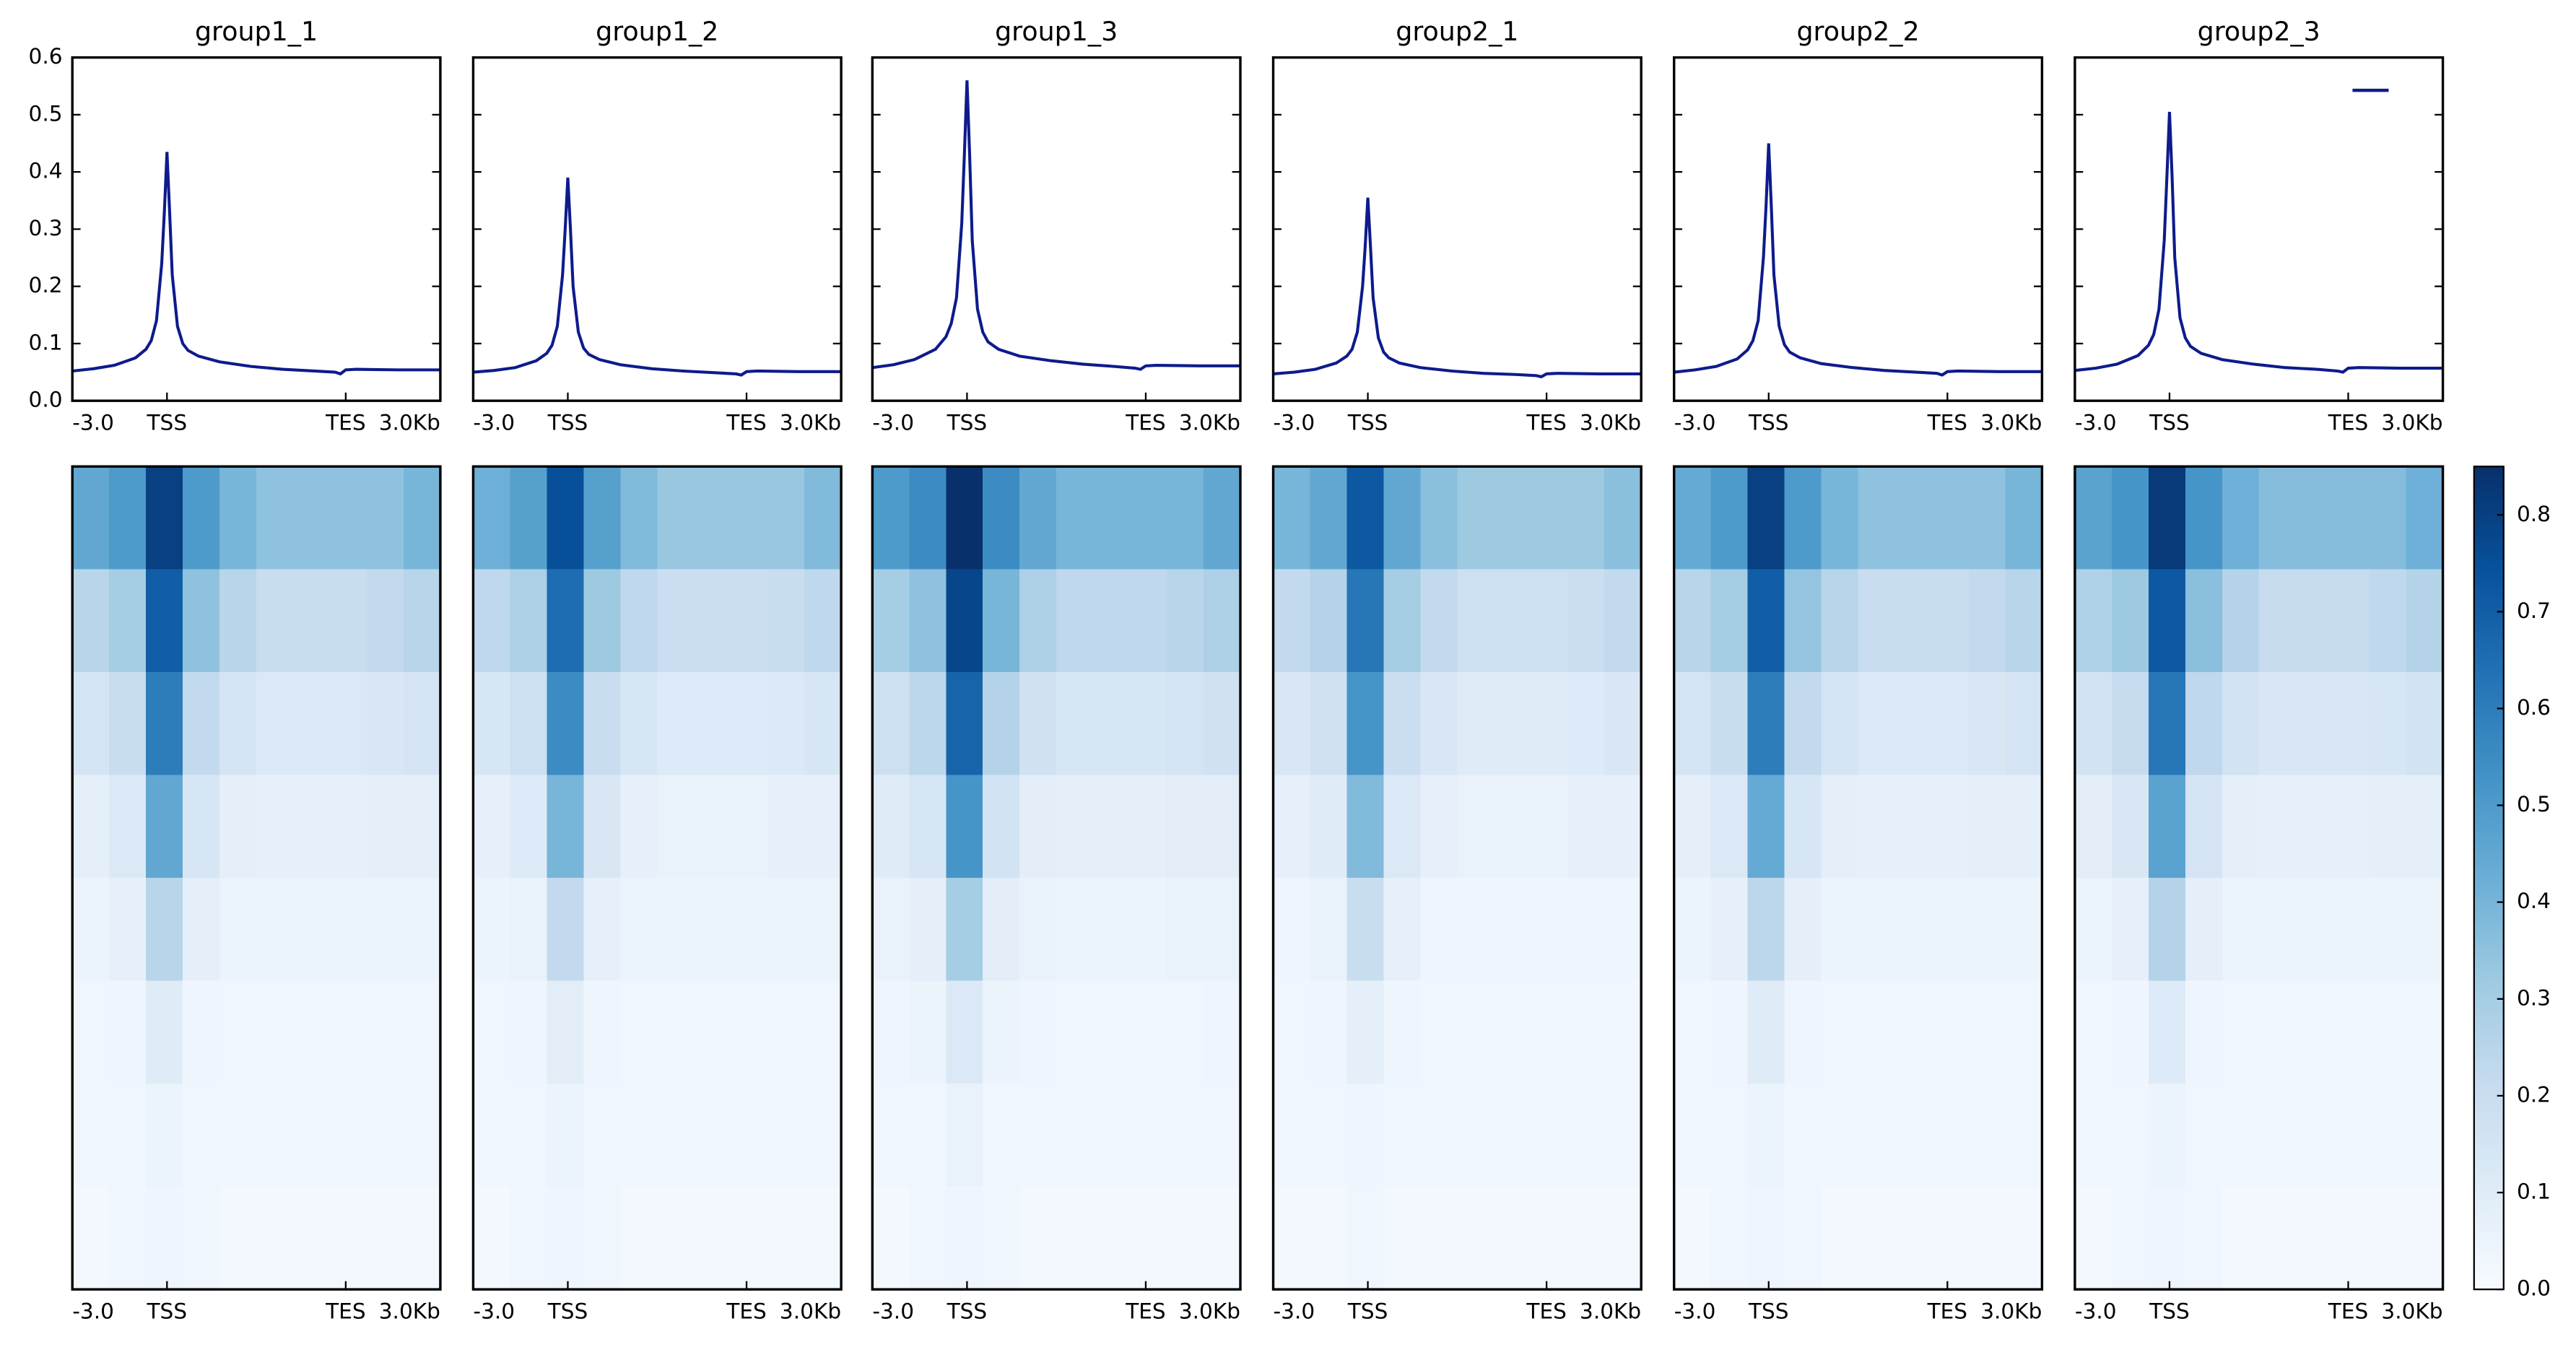  I want to click on y-tick-label: 0.3, so click(46, 228).